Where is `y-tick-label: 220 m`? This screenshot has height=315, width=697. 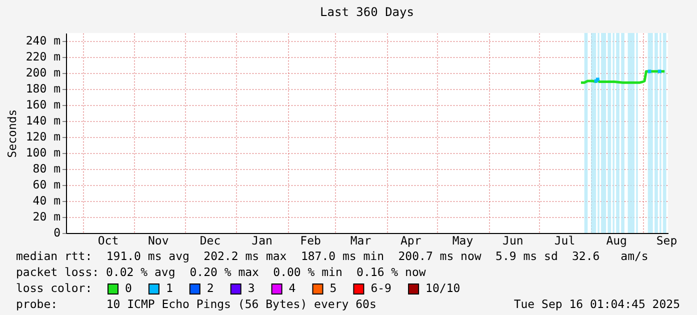 y-tick-label: 220 m is located at coordinates (43, 57).